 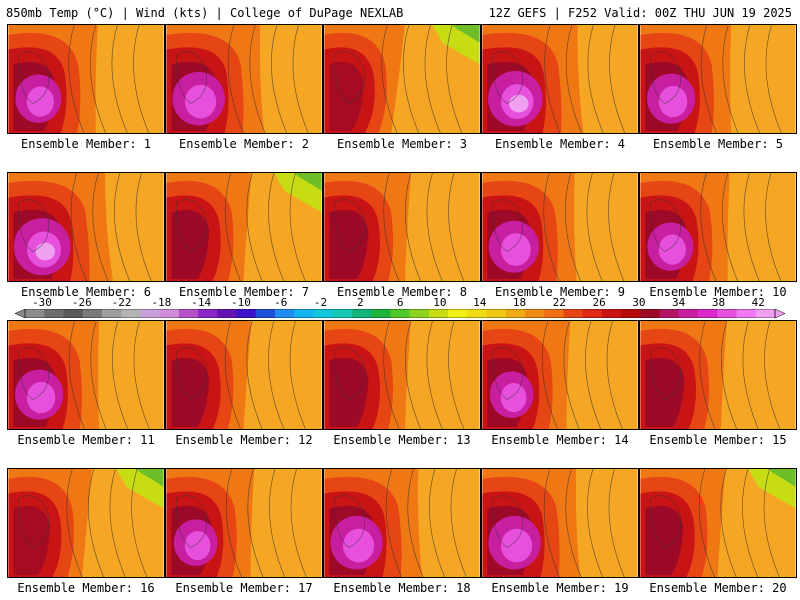 What do you see at coordinates (519, 302) in the screenshot?
I see `colorbar-tick-label: 18` at bounding box center [519, 302].